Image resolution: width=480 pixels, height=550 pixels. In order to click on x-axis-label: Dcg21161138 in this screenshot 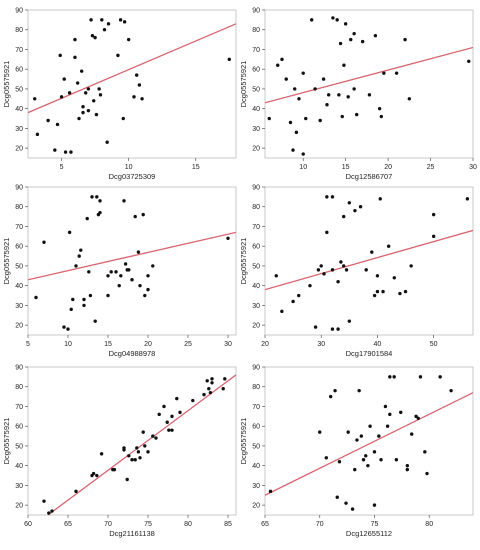, I will do `click(132, 533)`.